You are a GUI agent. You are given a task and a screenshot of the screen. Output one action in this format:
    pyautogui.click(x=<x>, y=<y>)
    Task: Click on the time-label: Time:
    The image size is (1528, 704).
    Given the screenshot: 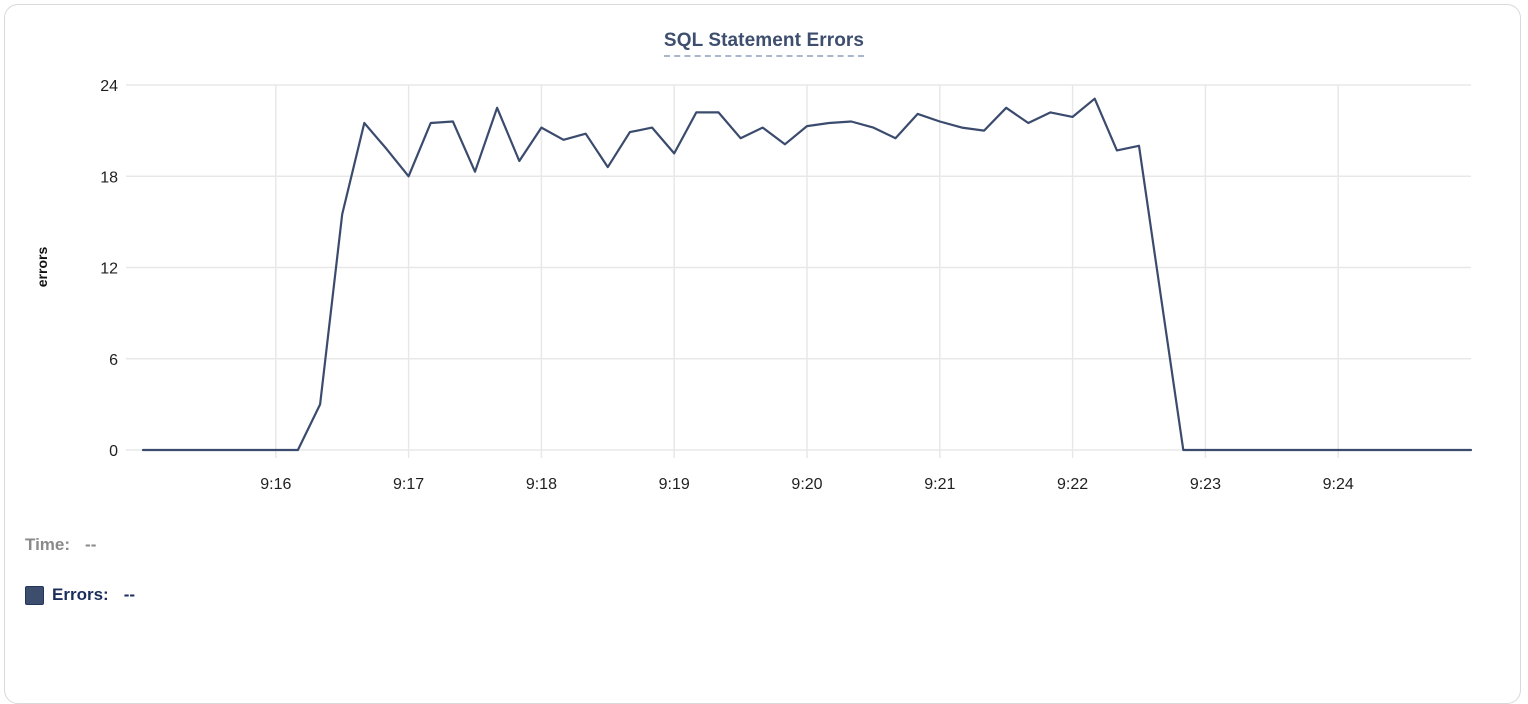 What is the action you would take?
    pyautogui.click(x=48, y=544)
    